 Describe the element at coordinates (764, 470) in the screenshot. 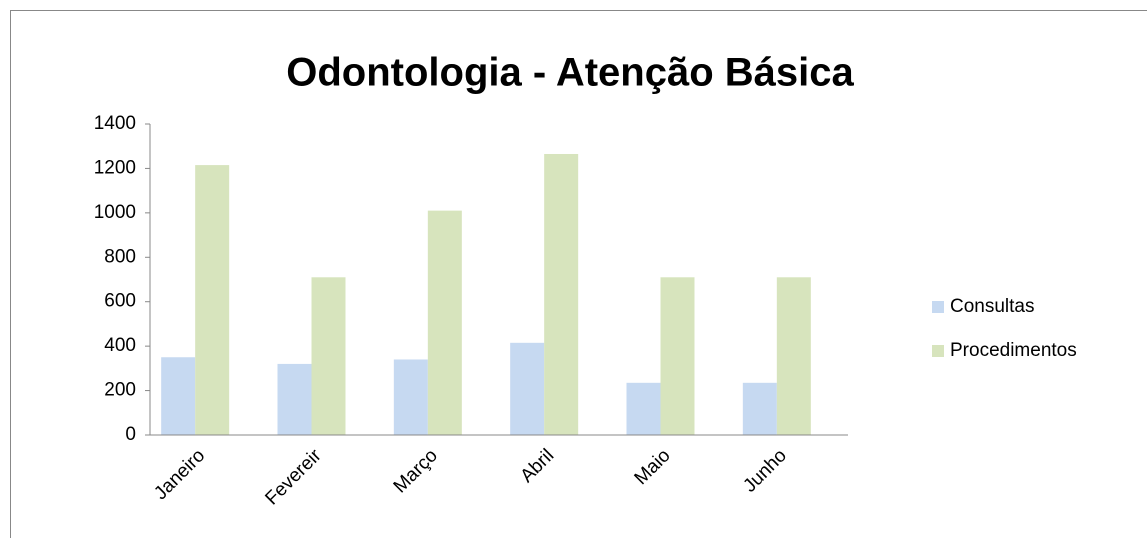

I see `x-tick-label: Junho` at that location.